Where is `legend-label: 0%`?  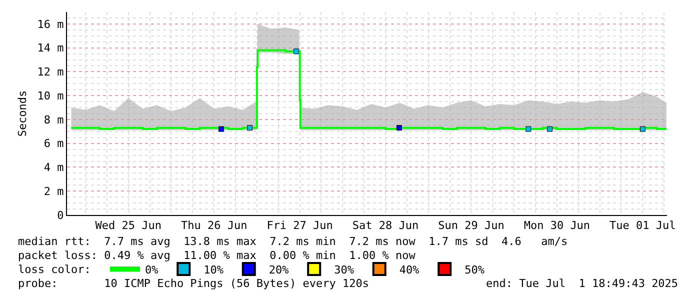 legend-label: 0% is located at coordinates (152, 269).